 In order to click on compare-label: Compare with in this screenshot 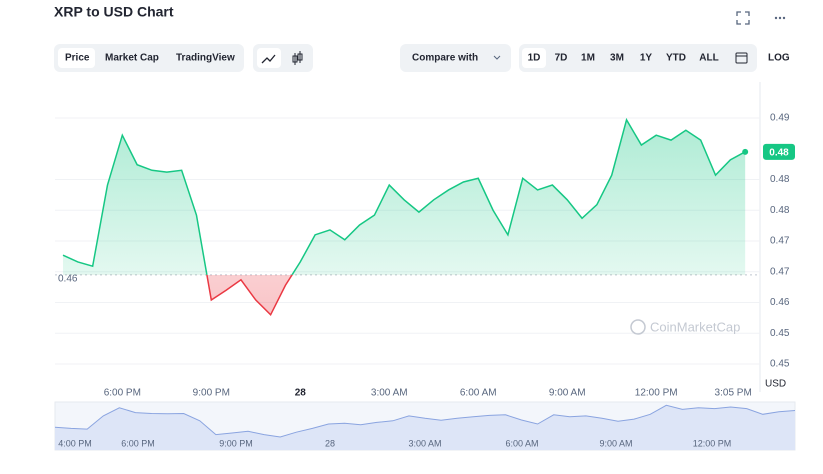, I will do `click(445, 58)`.